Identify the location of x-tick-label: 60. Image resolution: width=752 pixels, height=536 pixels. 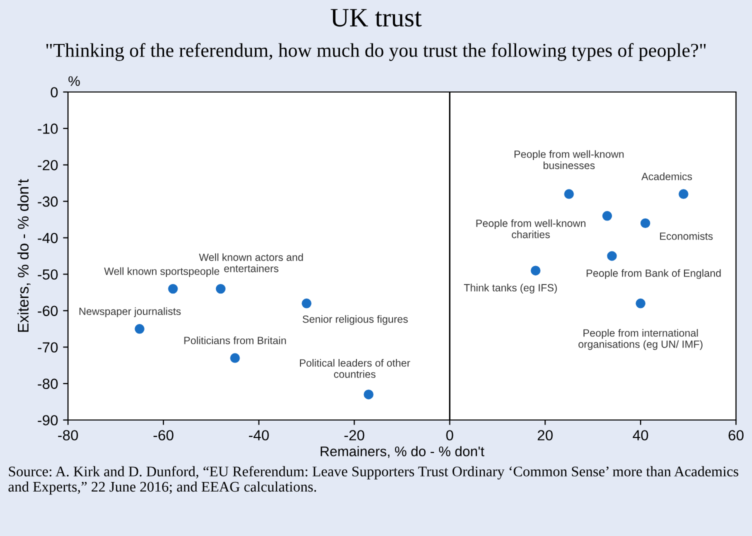
(736, 435).